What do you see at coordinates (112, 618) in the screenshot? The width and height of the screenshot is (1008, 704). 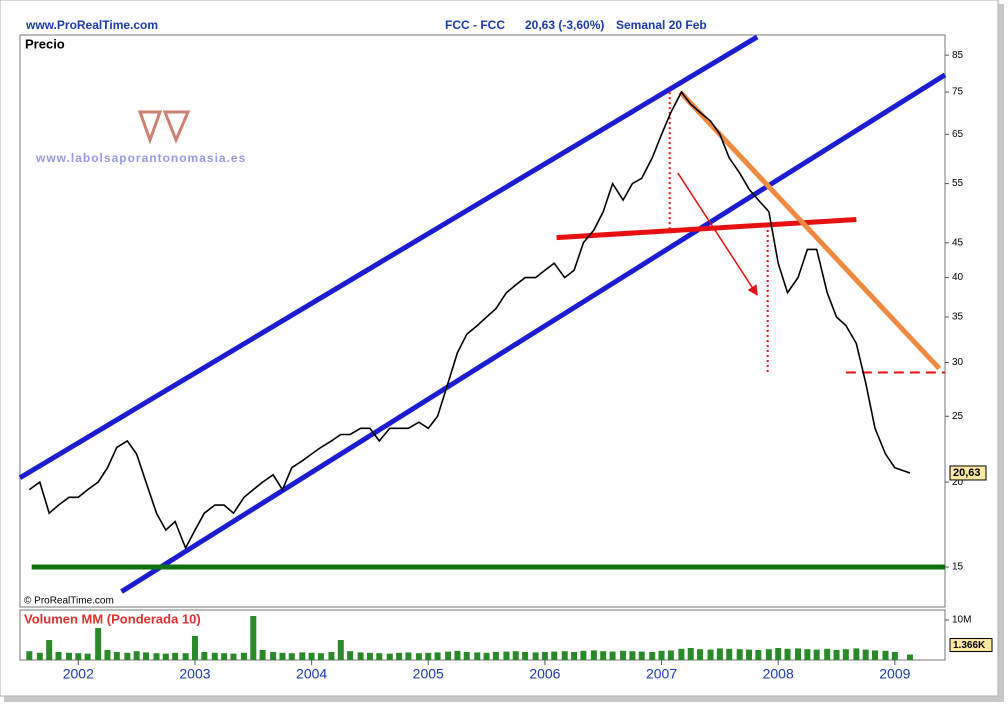 I see `volume-title: Volumen MM (Ponderada 10)` at bounding box center [112, 618].